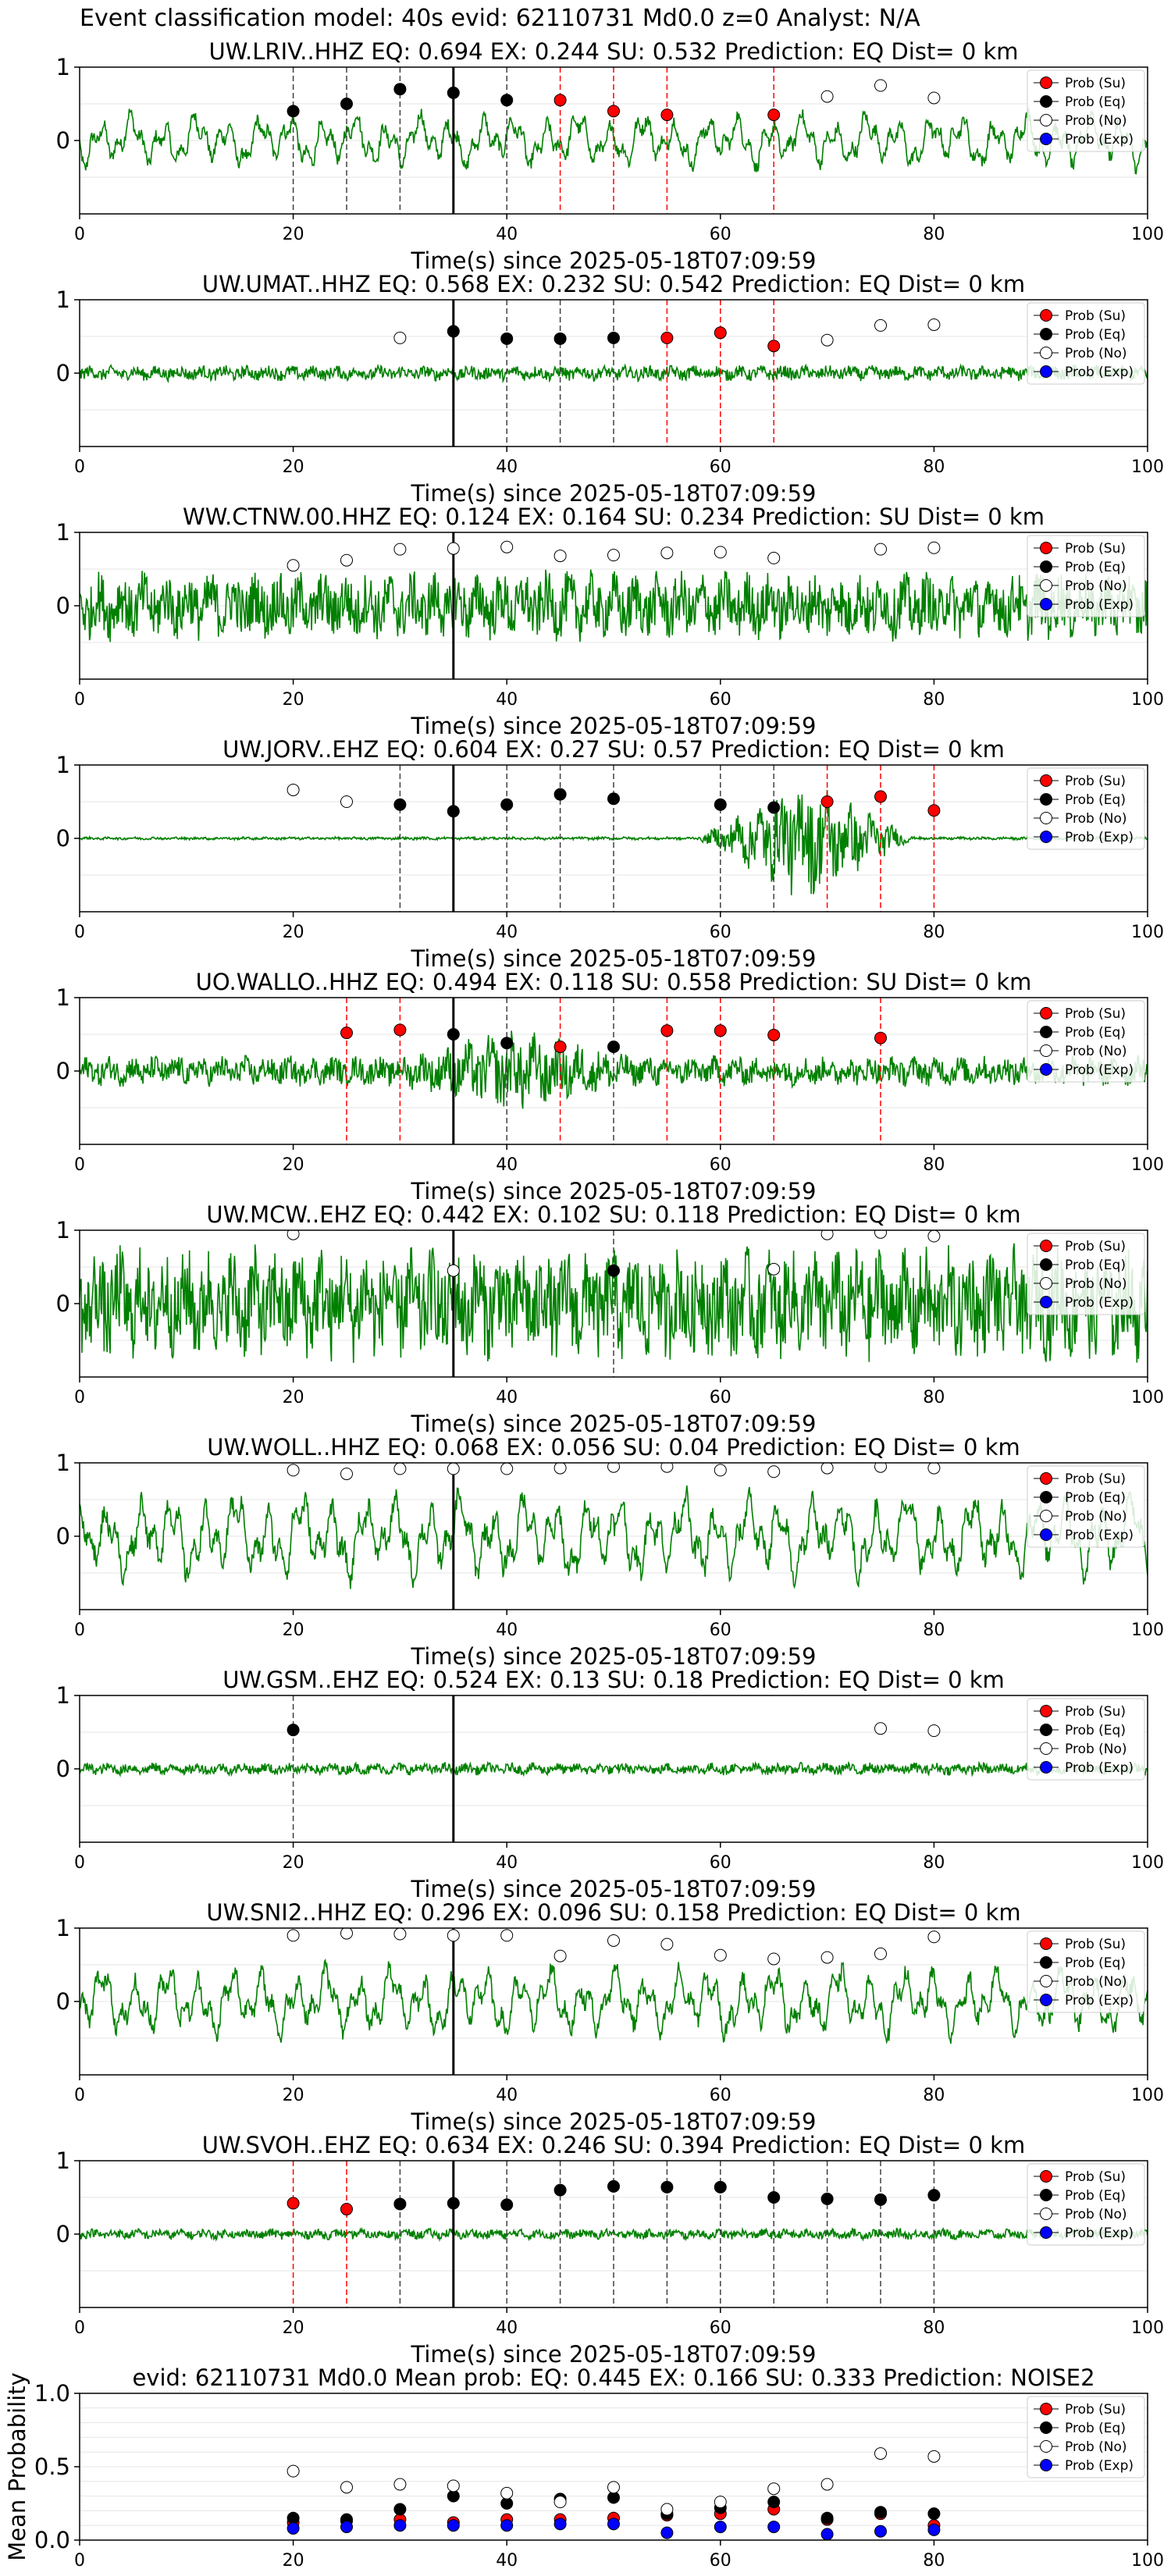 Image resolution: width=1171 pixels, height=2576 pixels. I want to click on legend-label: Prob (Exp), so click(1099, 372).